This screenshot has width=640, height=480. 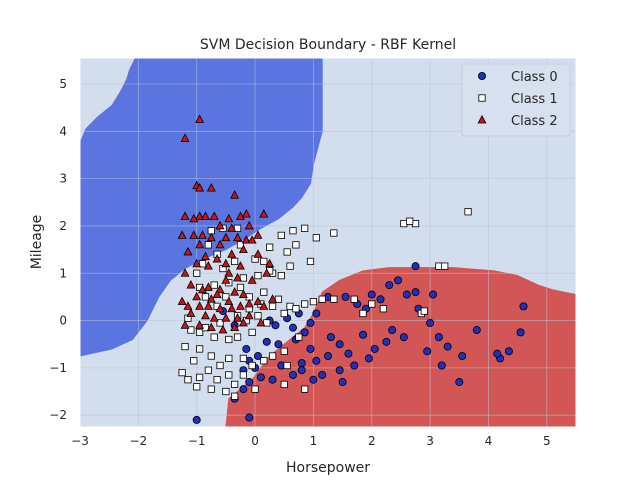 I want to click on legend-label-class-1: Class 1, so click(x=534, y=99).